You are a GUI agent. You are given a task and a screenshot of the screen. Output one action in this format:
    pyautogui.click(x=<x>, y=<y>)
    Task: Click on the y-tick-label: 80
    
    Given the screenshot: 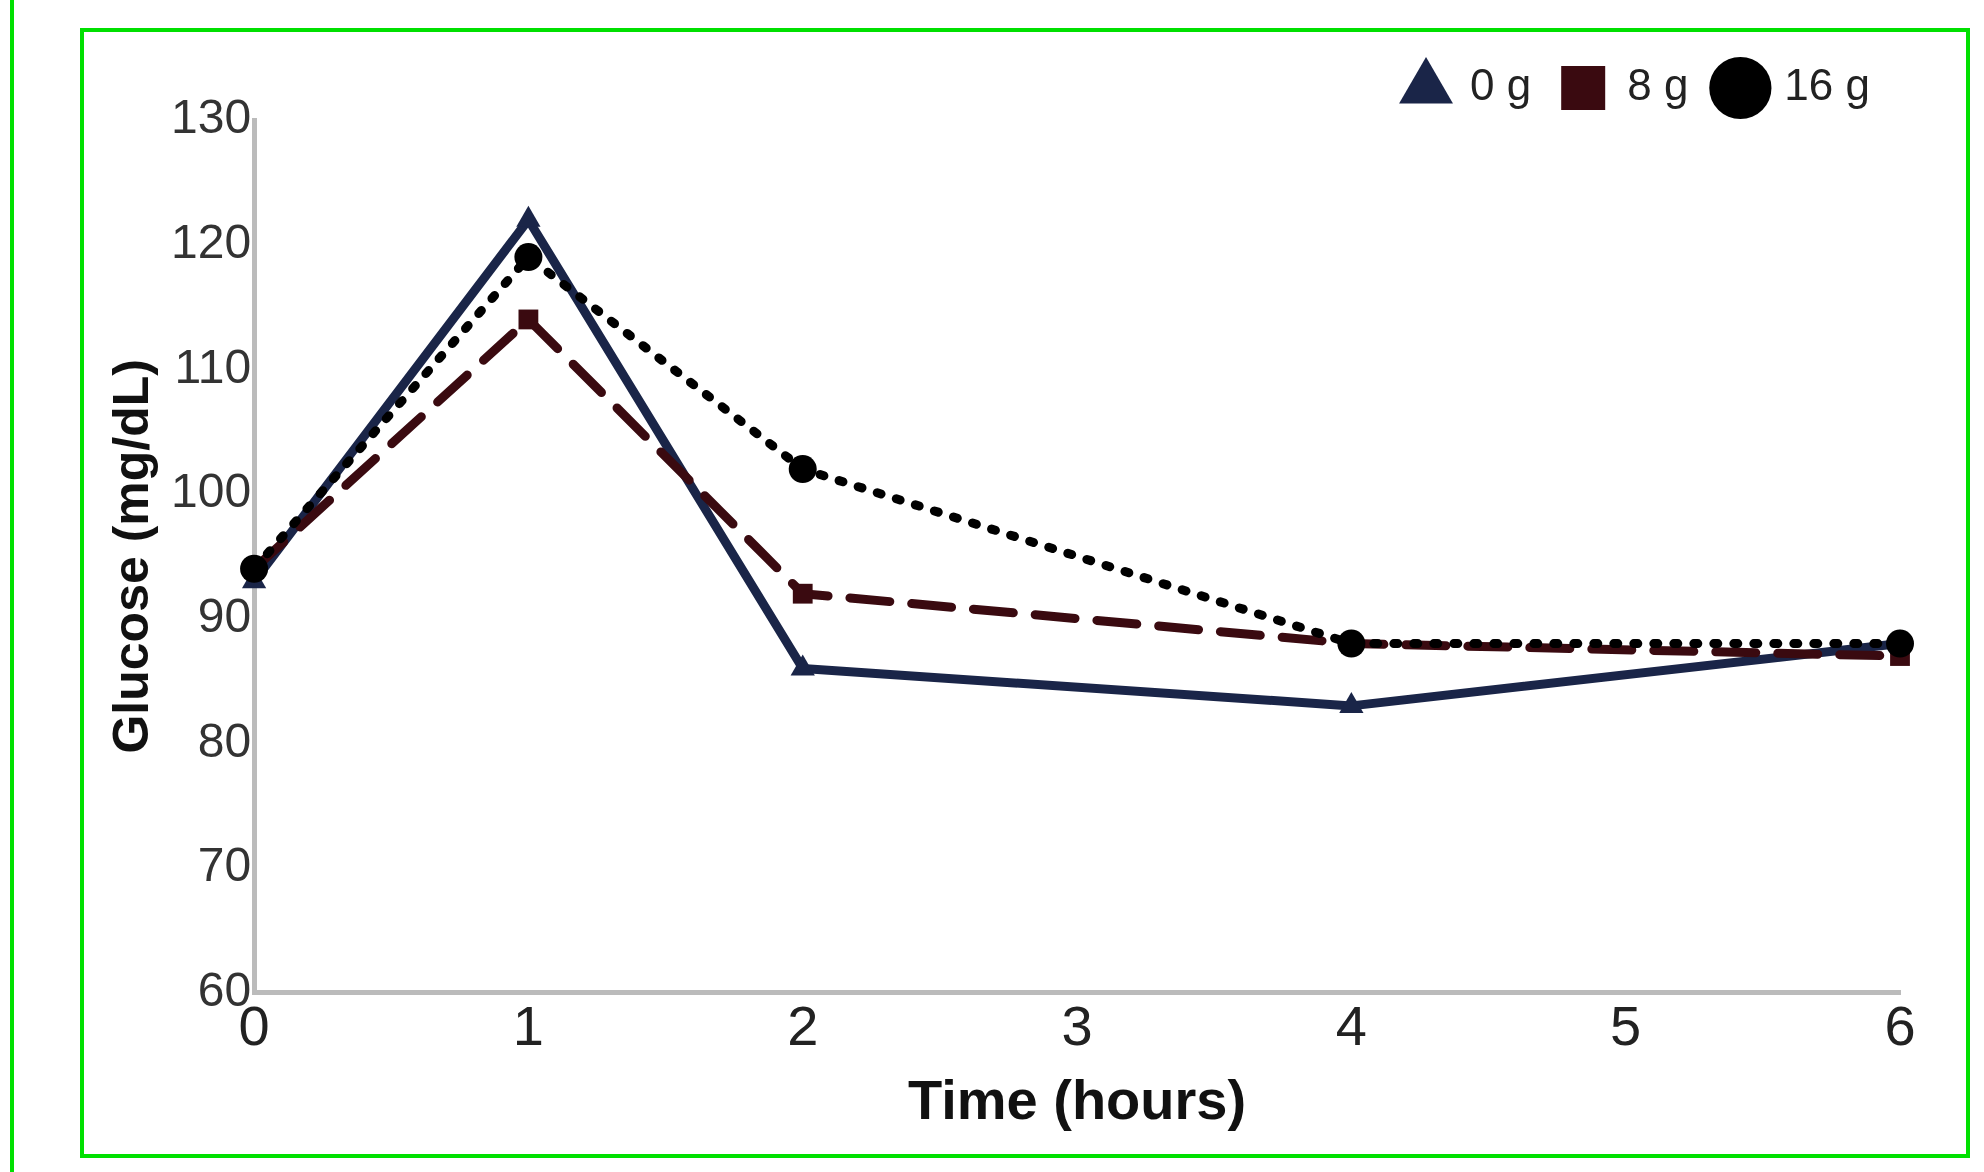 What is the action you would take?
    pyautogui.click(x=224, y=740)
    